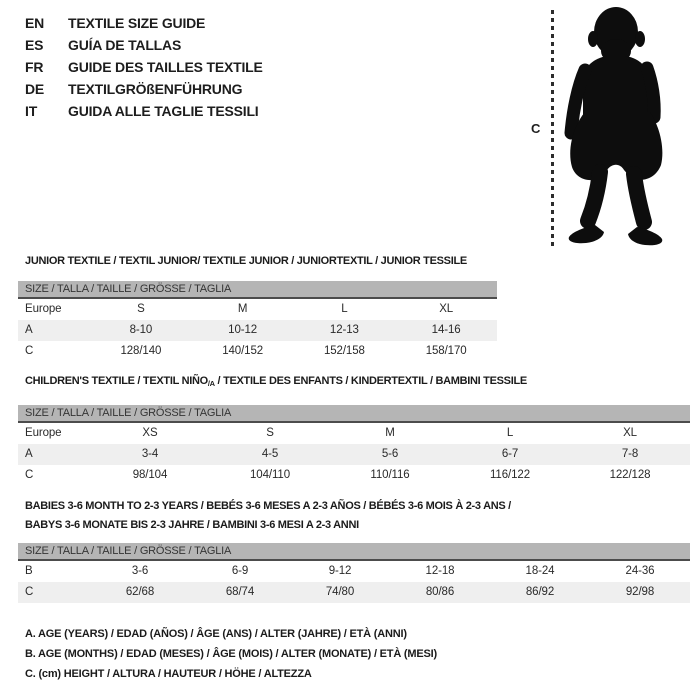  Describe the element at coordinates (354, 571) in the screenshot. I see `table-row-b: B 3-6 6-9 9-12 12-18 18-24 24-36` at that location.